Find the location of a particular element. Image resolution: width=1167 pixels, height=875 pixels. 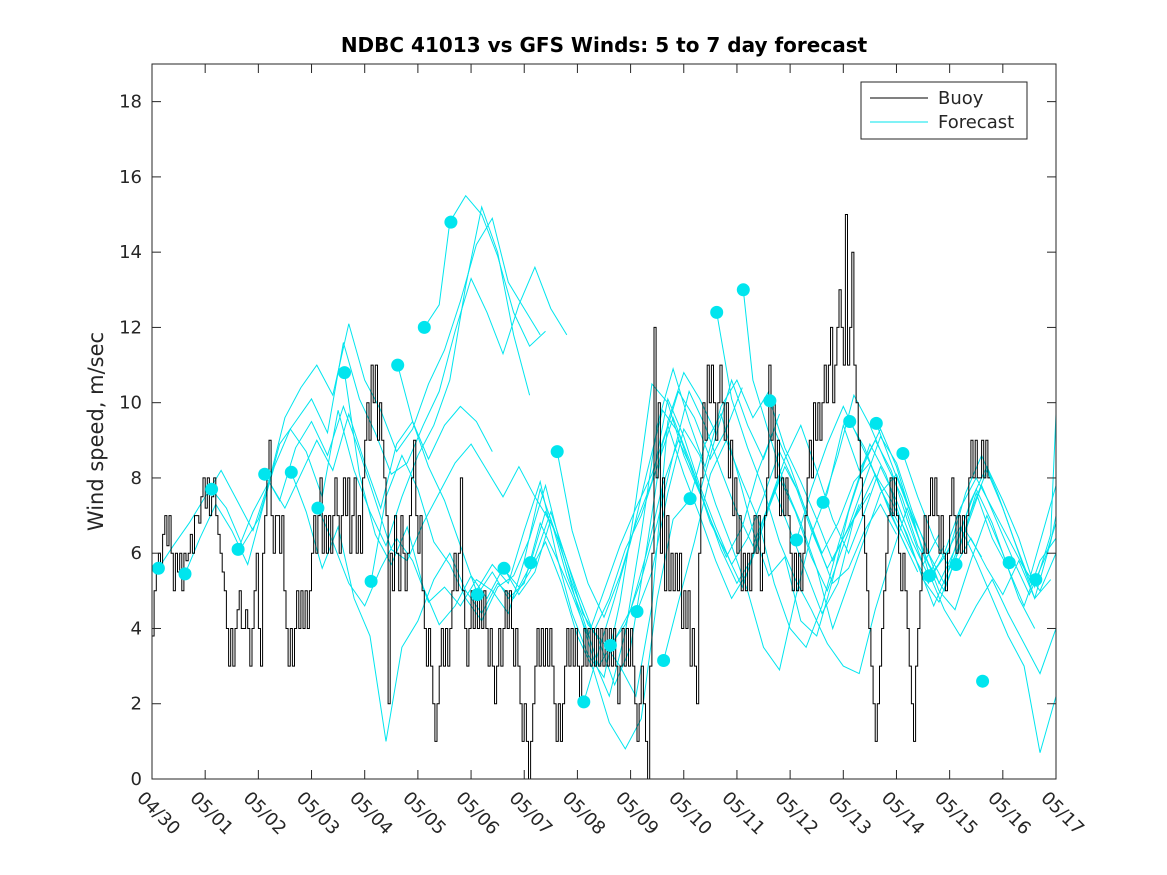

legend: Buoy Forecast is located at coordinates (944, 110).